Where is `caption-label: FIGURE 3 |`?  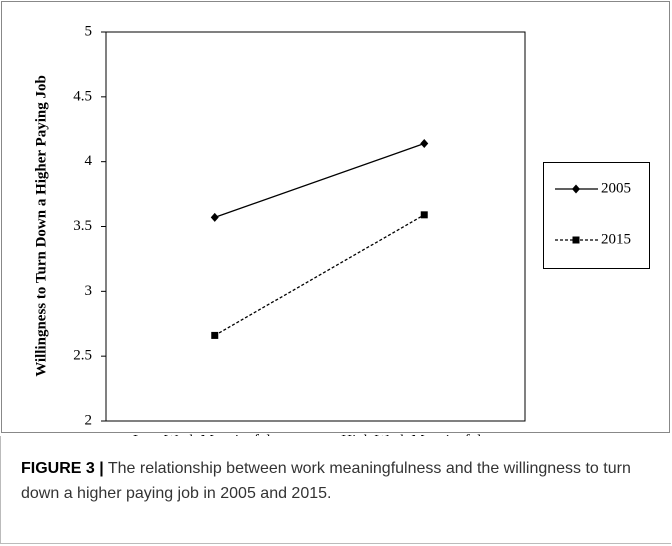
caption-label: FIGURE 3 | is located at coordinates (62, 468).